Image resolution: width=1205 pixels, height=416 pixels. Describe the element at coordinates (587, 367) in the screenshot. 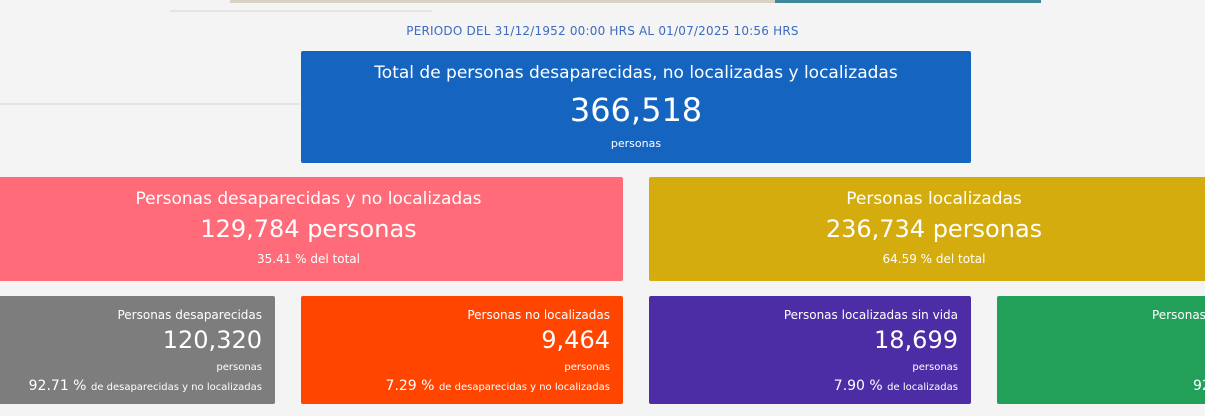

I see `not-located-unit: personas` at that location.